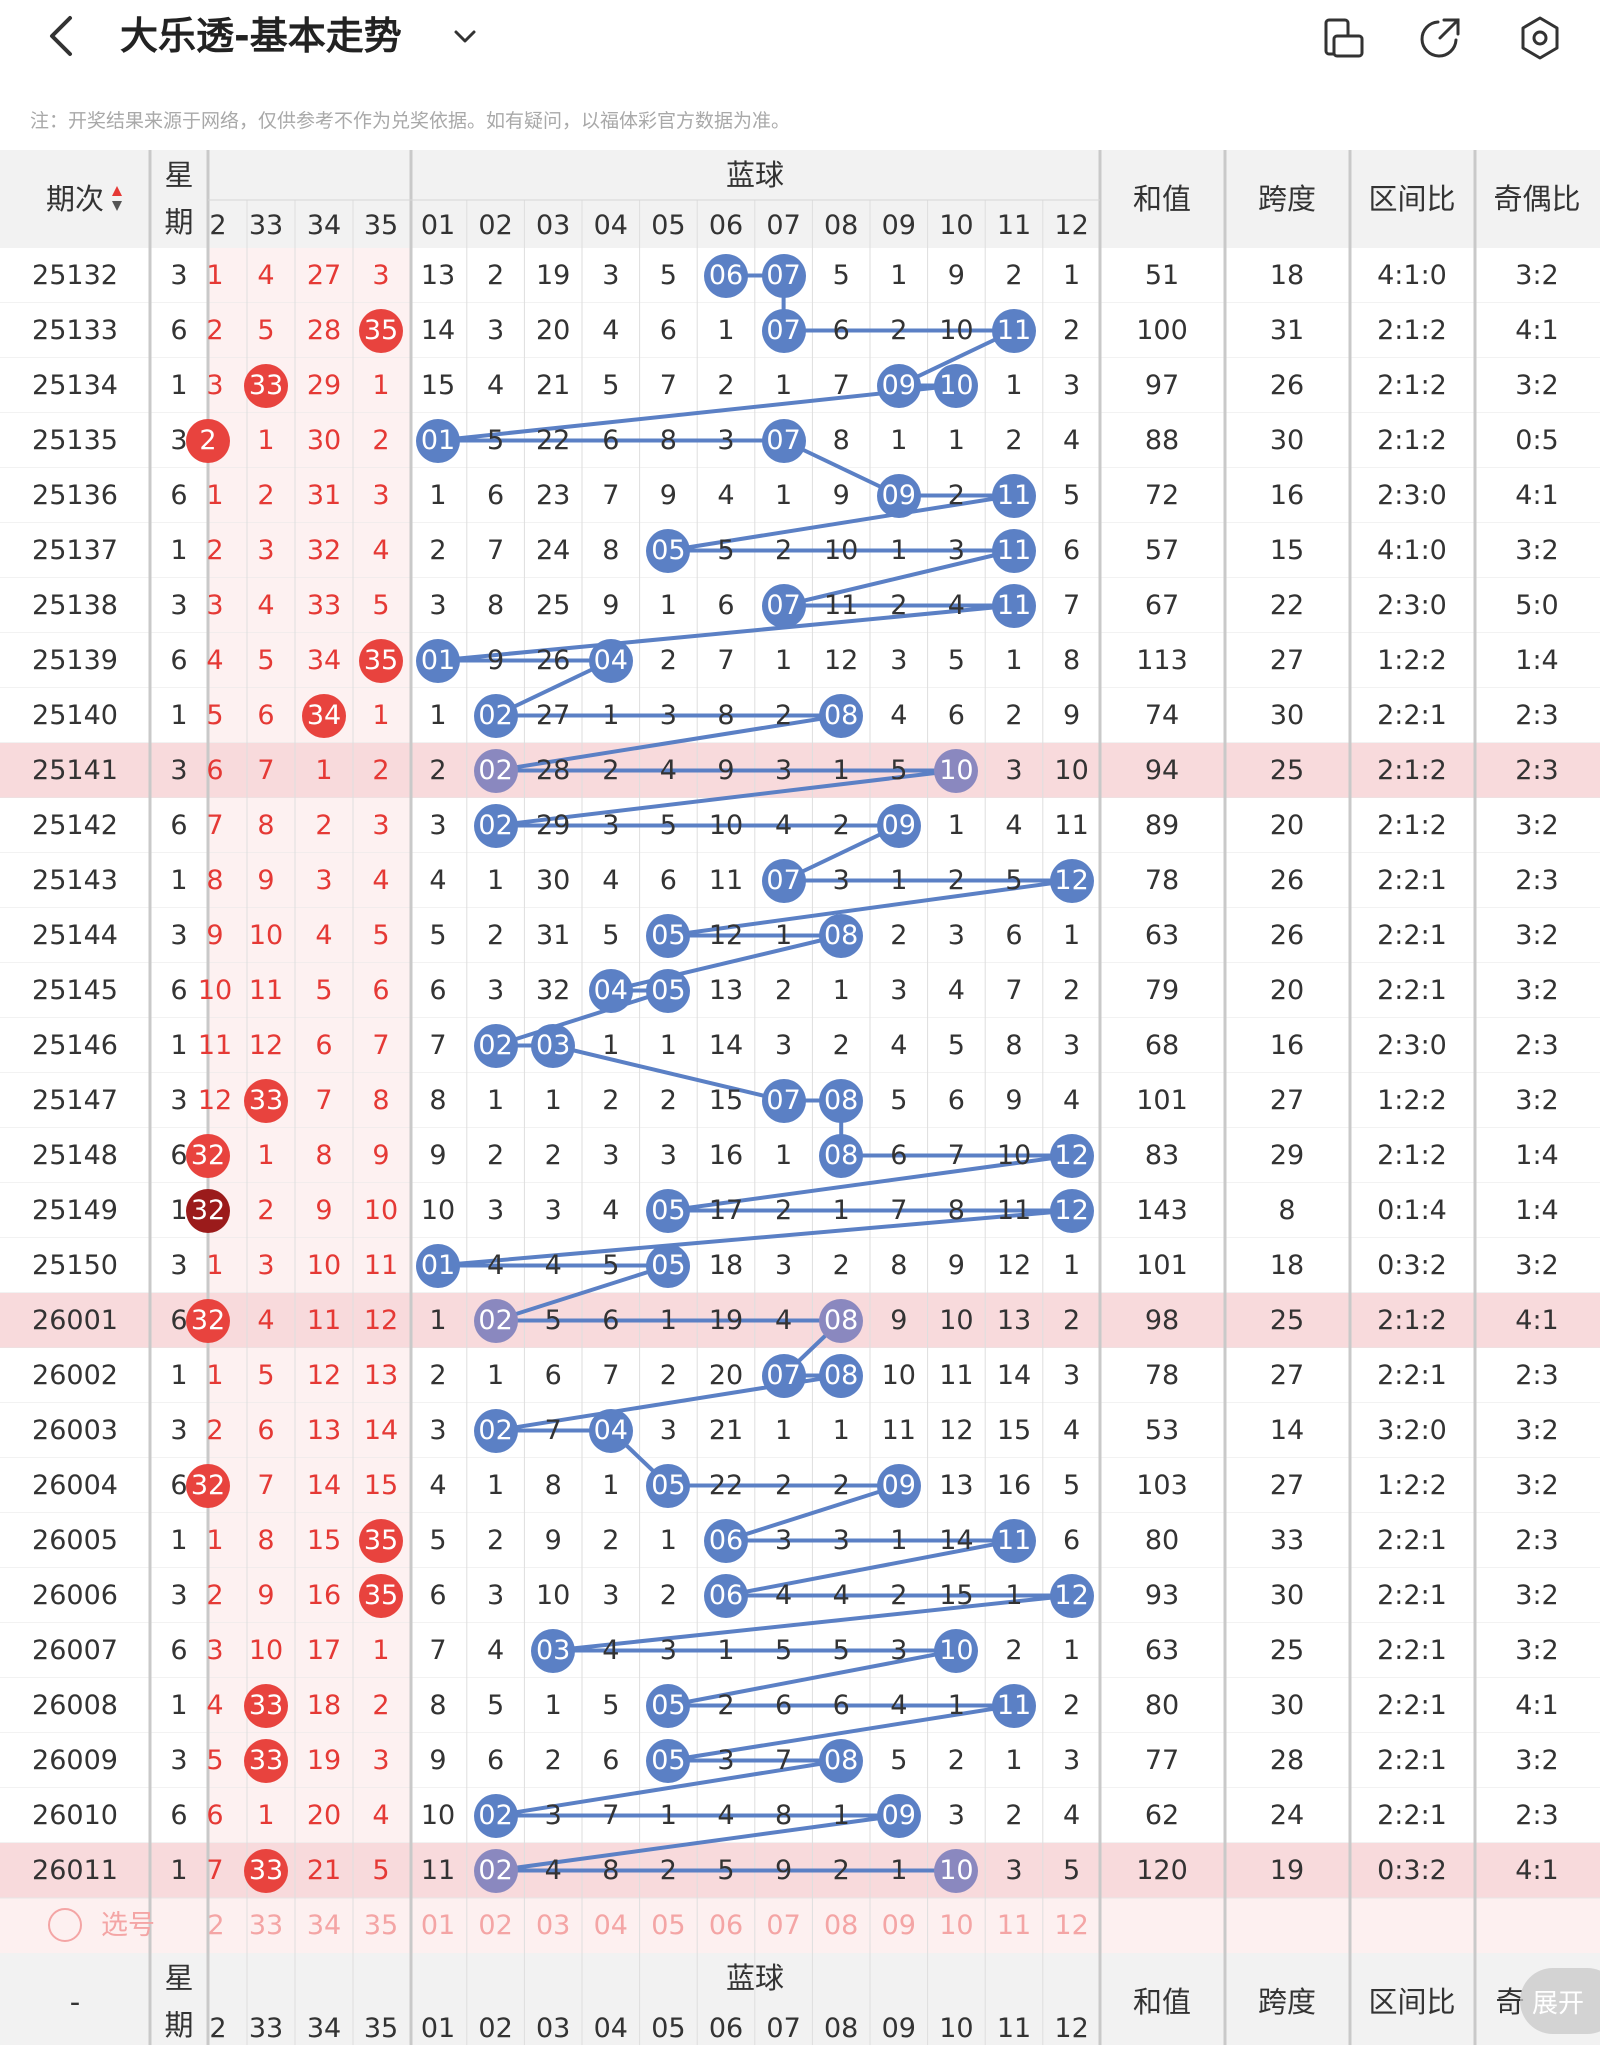  I want to click on weekday-cell: 6, so click(179, 330).